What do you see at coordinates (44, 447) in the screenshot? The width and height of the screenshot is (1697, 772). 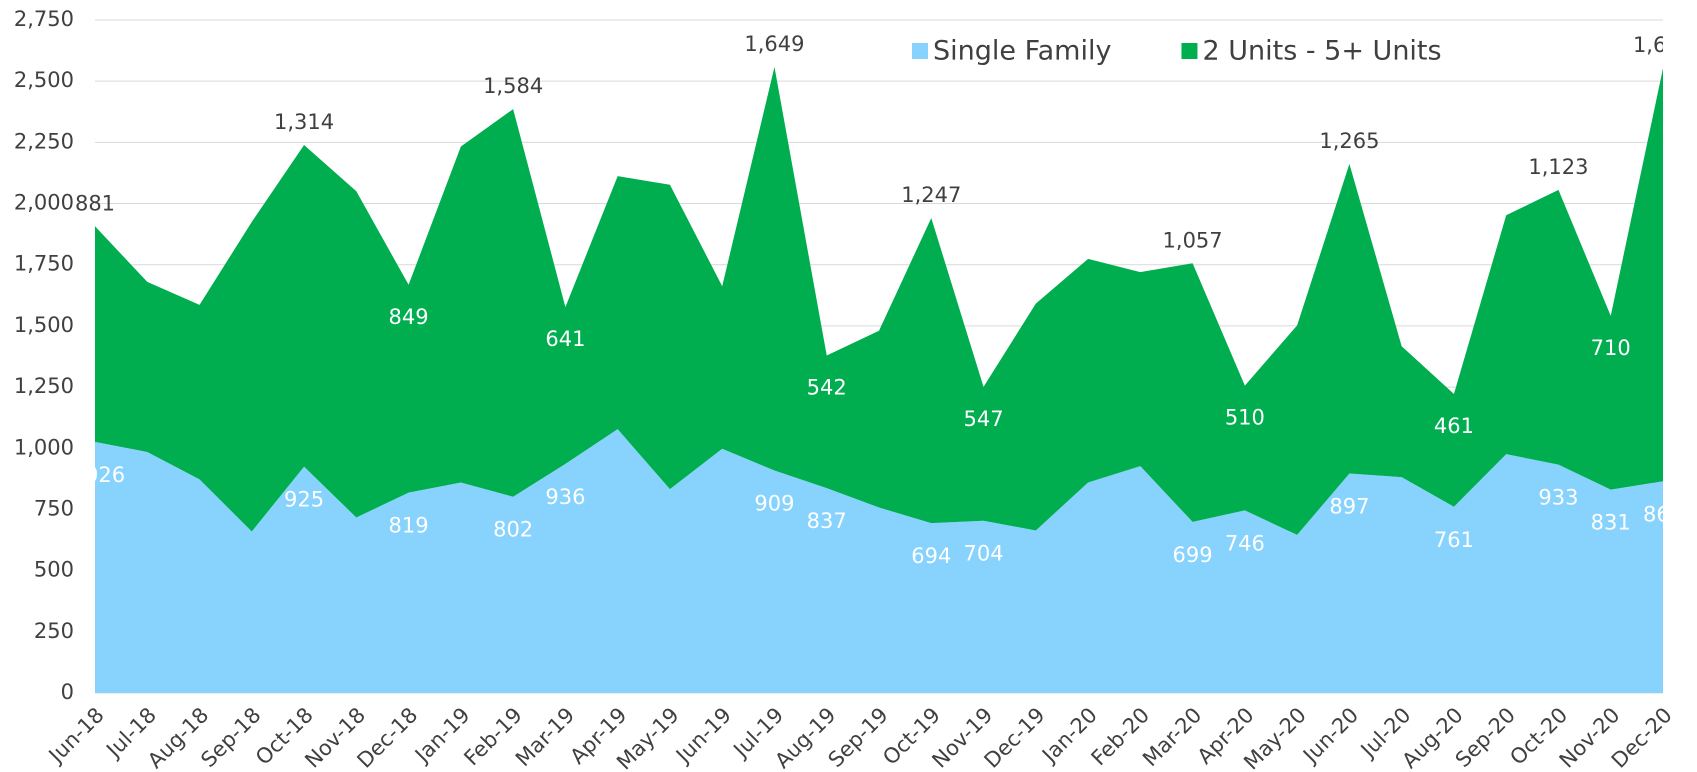 I see `y-tick-label: 1,000` at bounding box center [44, 447].